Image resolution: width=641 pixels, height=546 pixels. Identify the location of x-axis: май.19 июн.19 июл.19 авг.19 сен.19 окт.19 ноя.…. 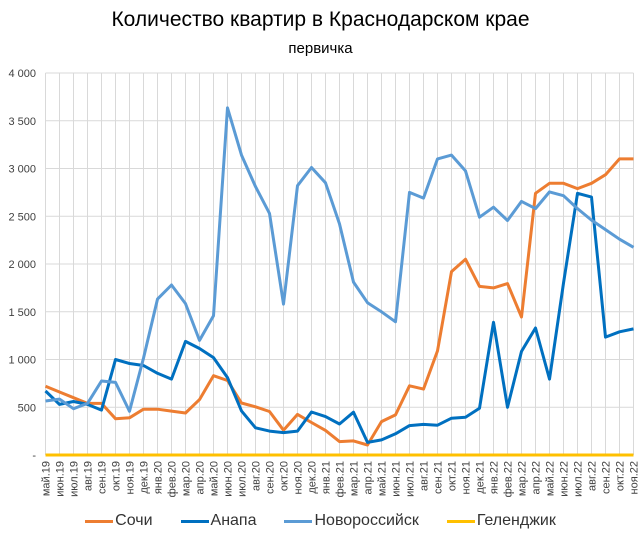
(341, 479).